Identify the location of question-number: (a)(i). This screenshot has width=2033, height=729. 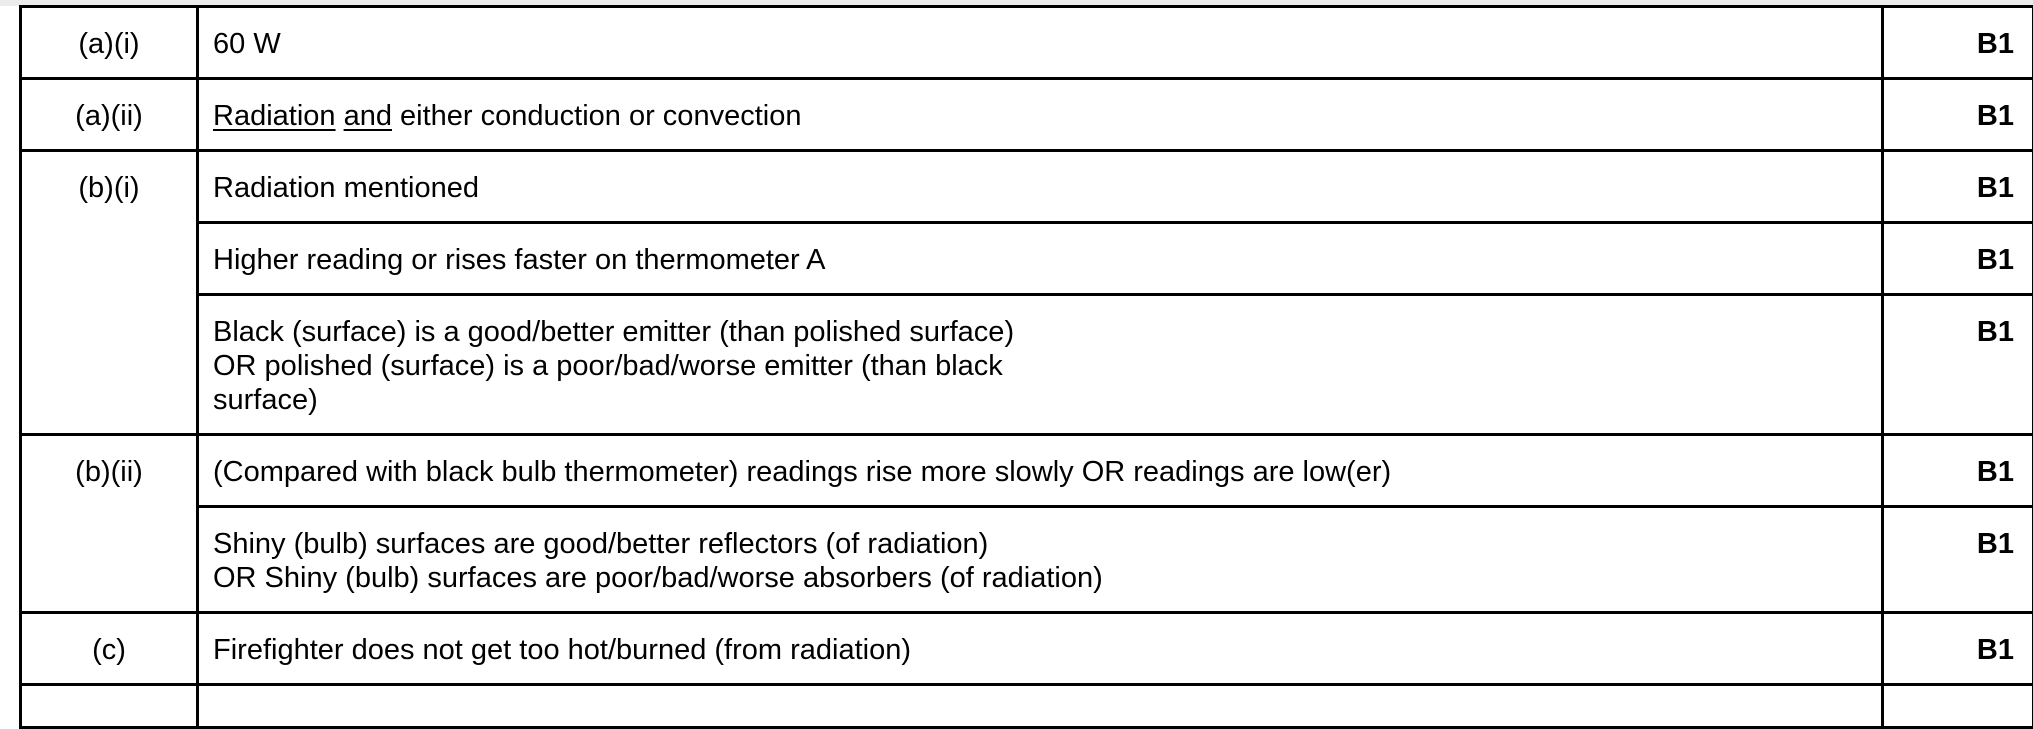
(109, 43).